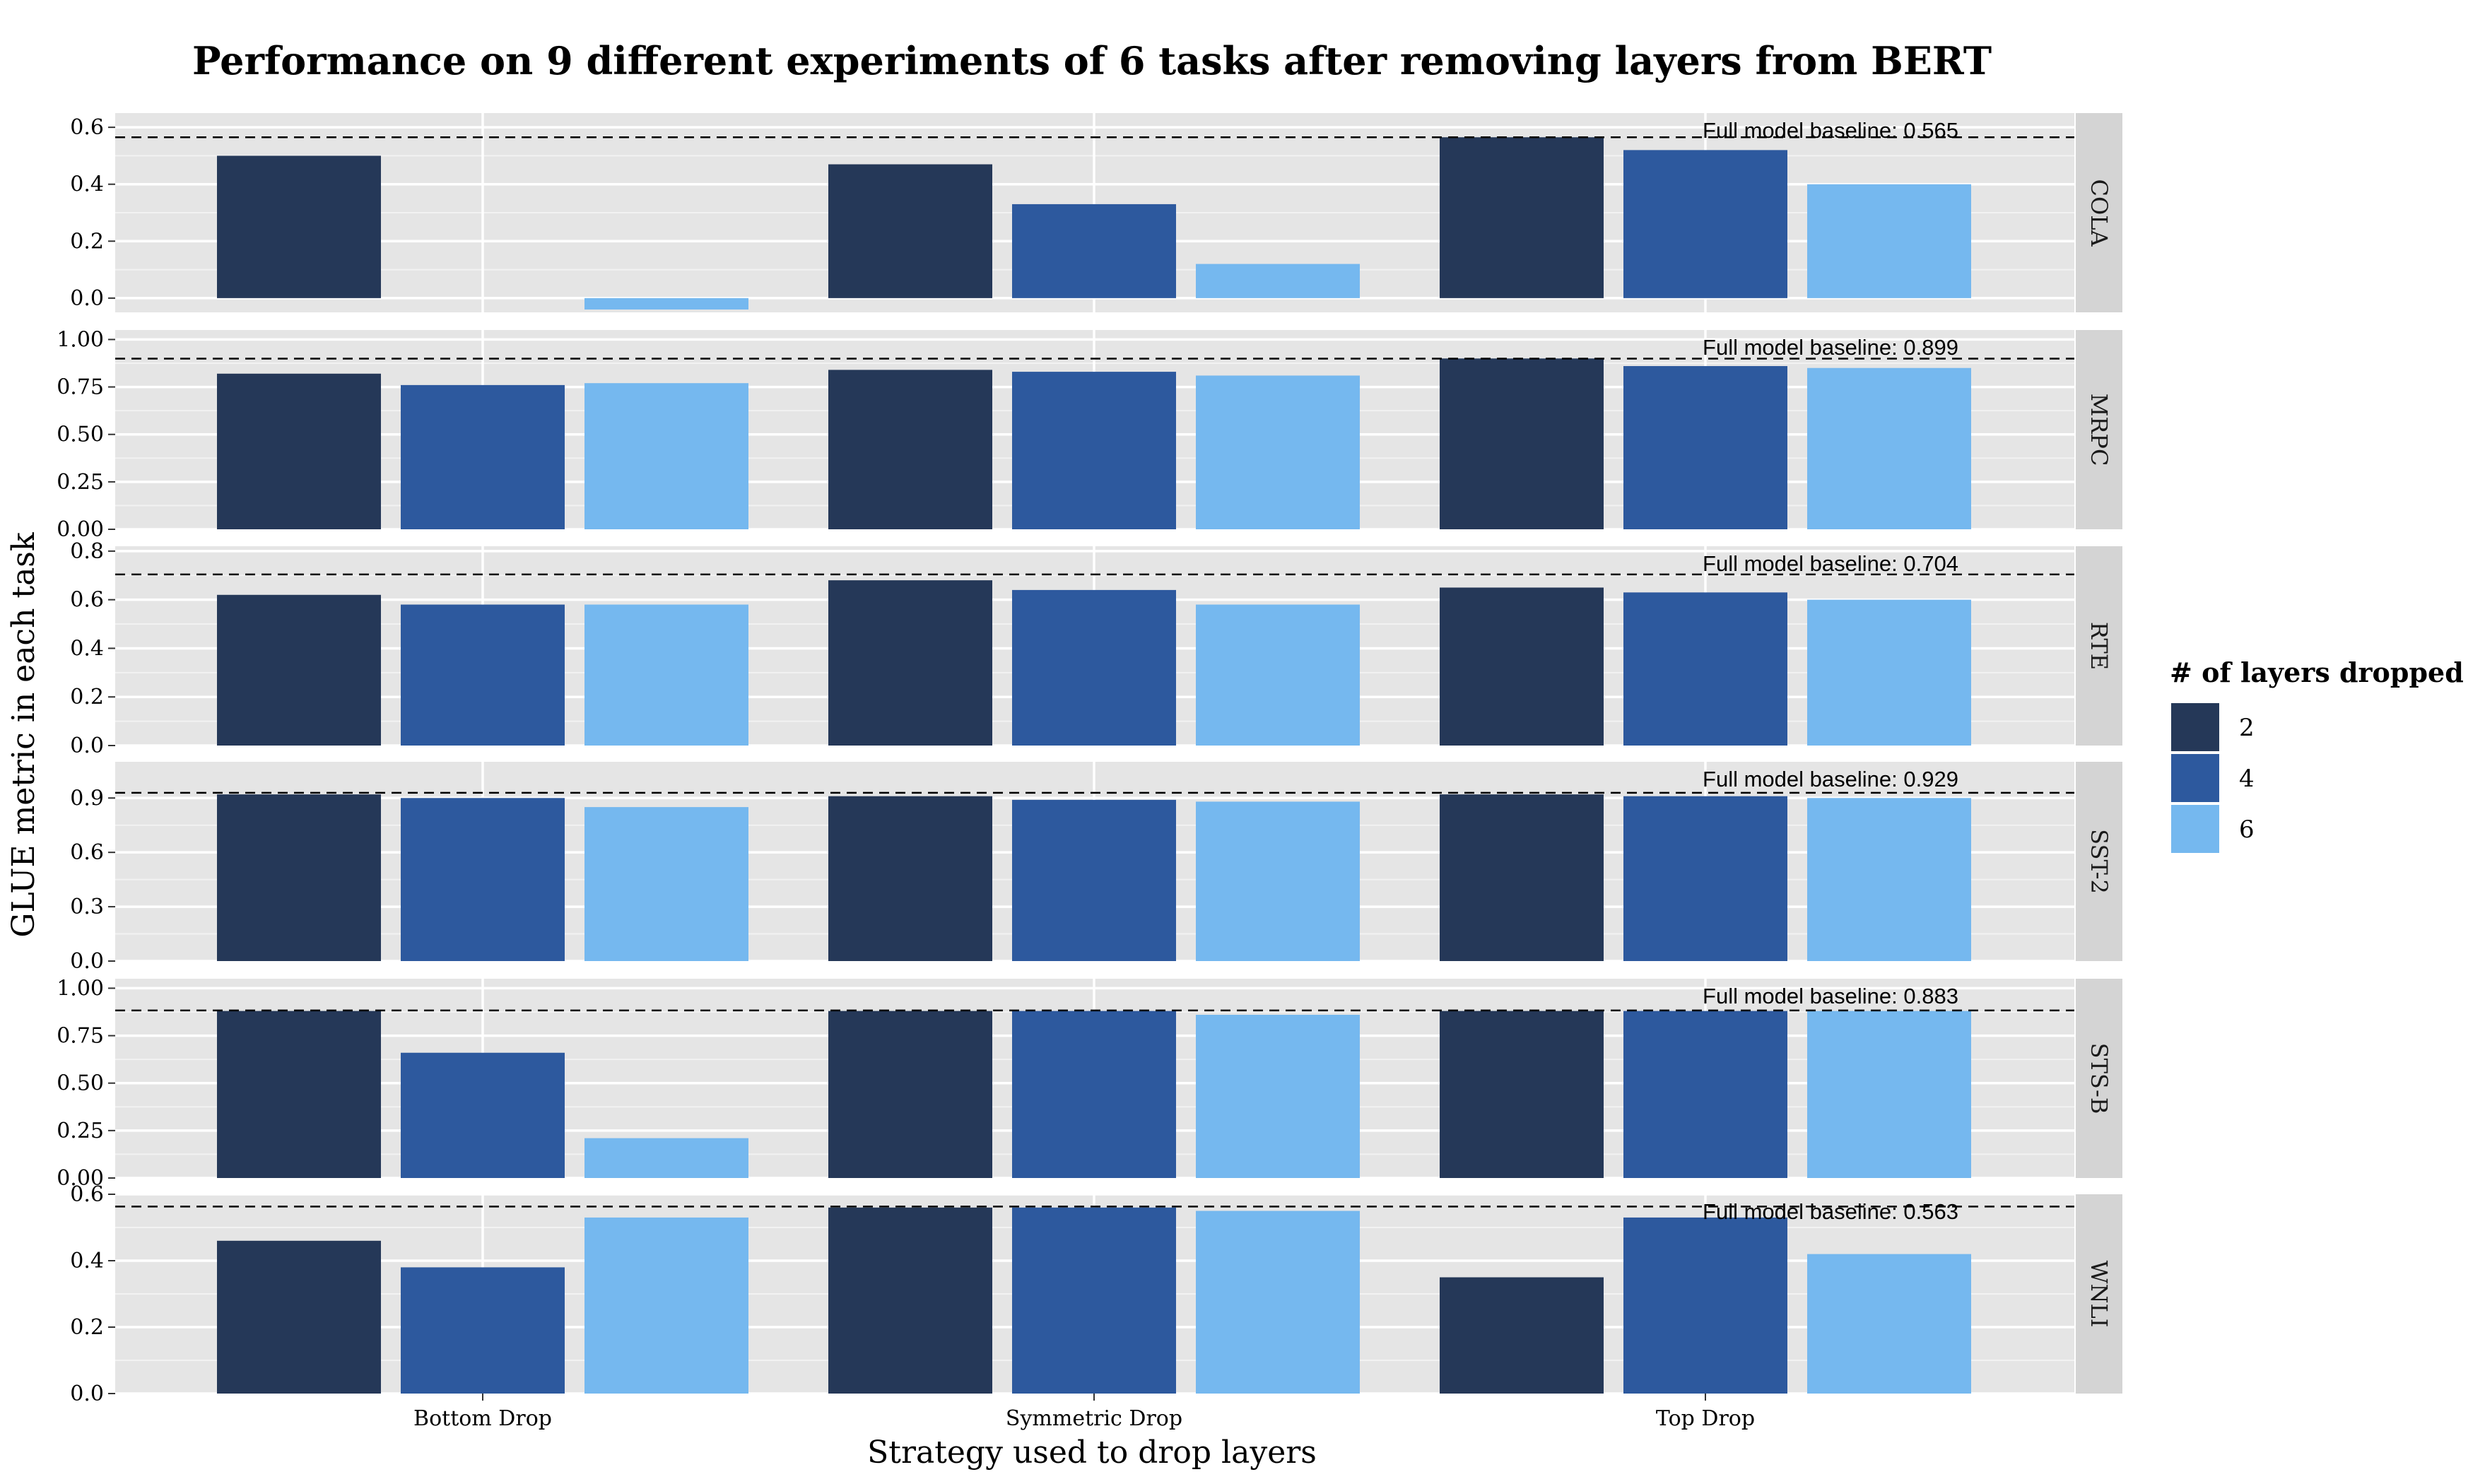  I want to click on facet-label-sts-b: STS-B, so click(2099, 1078).